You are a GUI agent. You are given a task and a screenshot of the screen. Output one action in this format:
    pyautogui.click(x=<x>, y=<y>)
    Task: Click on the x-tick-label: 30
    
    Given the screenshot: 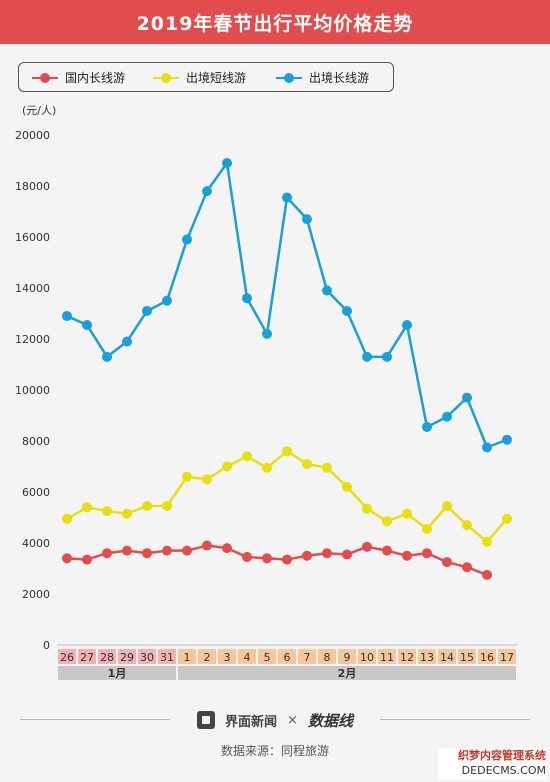 What is the action you would take?
    pyautogui.click(x=147, y=657)
    